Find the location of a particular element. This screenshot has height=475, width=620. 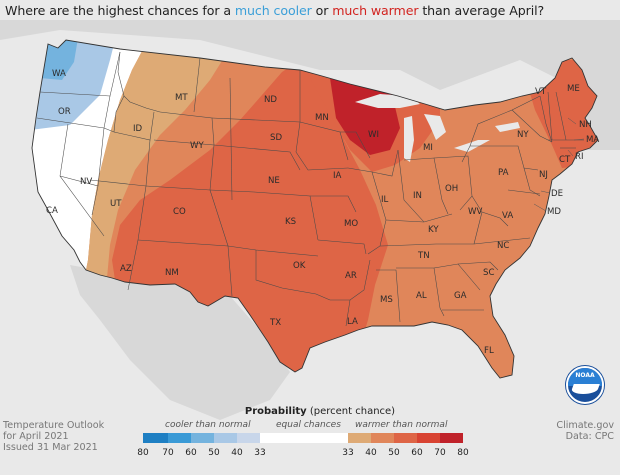

legend-tick-cool-3: 60 is located at coordinates (191, 453).